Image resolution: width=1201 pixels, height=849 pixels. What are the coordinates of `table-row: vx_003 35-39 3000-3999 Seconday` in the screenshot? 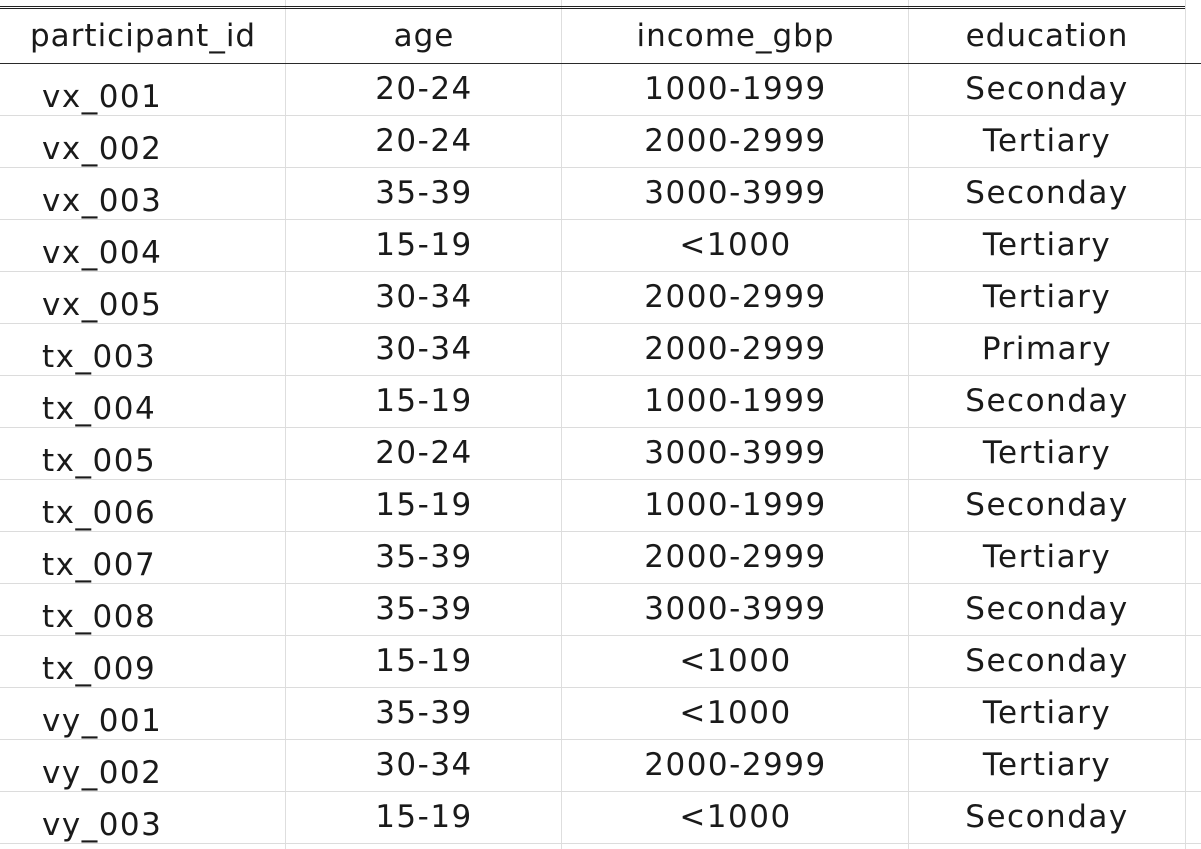 It's located at (600, 194).